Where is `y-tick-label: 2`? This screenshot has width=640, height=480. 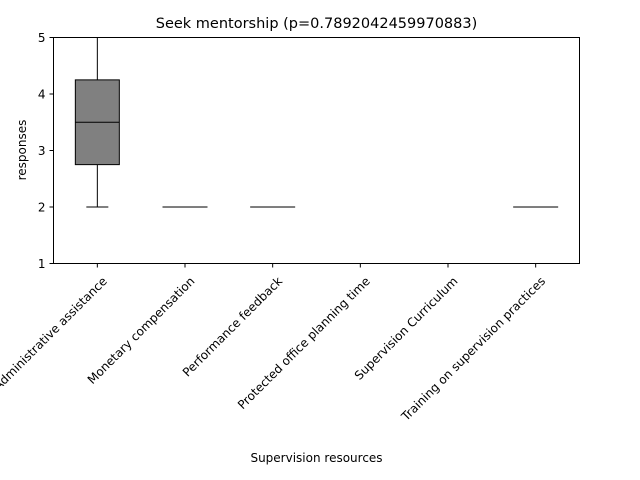
y-tick-label: 2 is located at coordinates (42, 208).